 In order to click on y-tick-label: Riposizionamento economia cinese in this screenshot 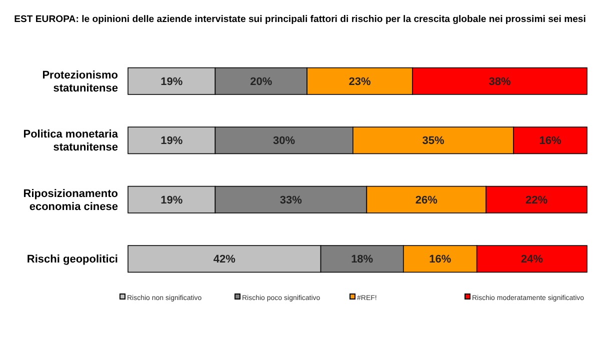, I will do `click(70, 200)`.